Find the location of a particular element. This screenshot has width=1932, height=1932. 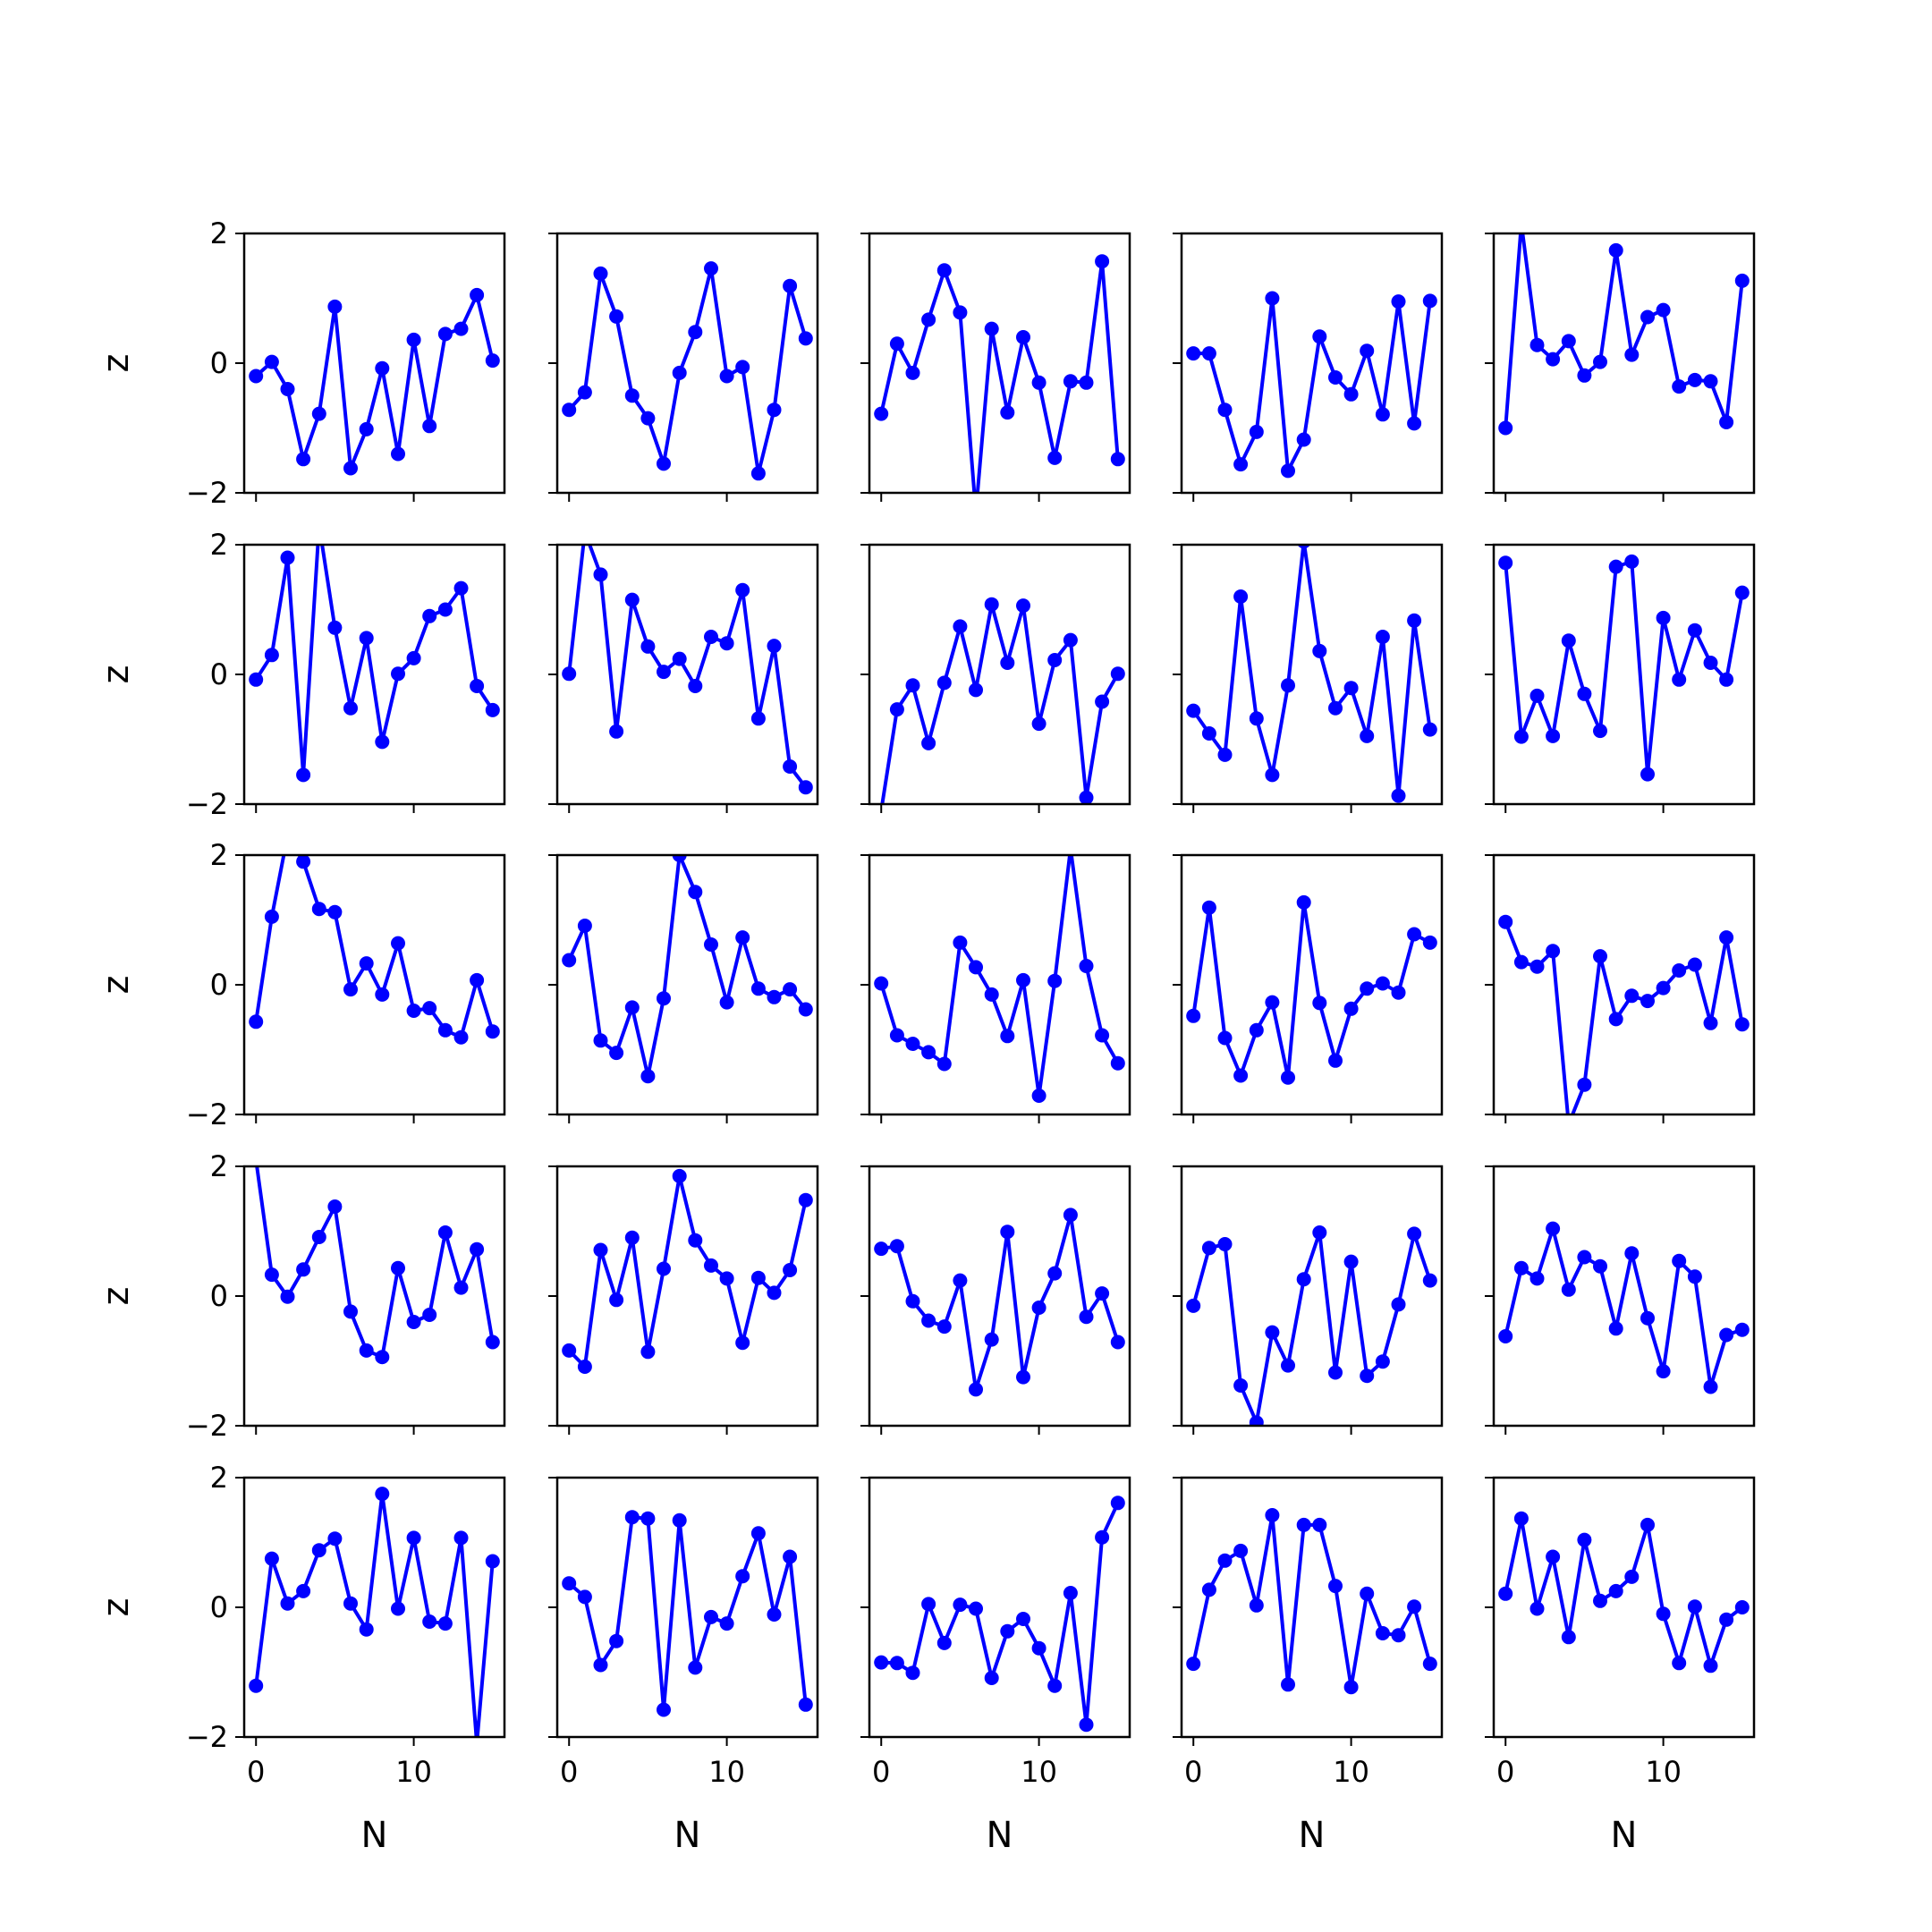

subplot-r5-c4: 0 10N is located at coordinates (1308, 1666).